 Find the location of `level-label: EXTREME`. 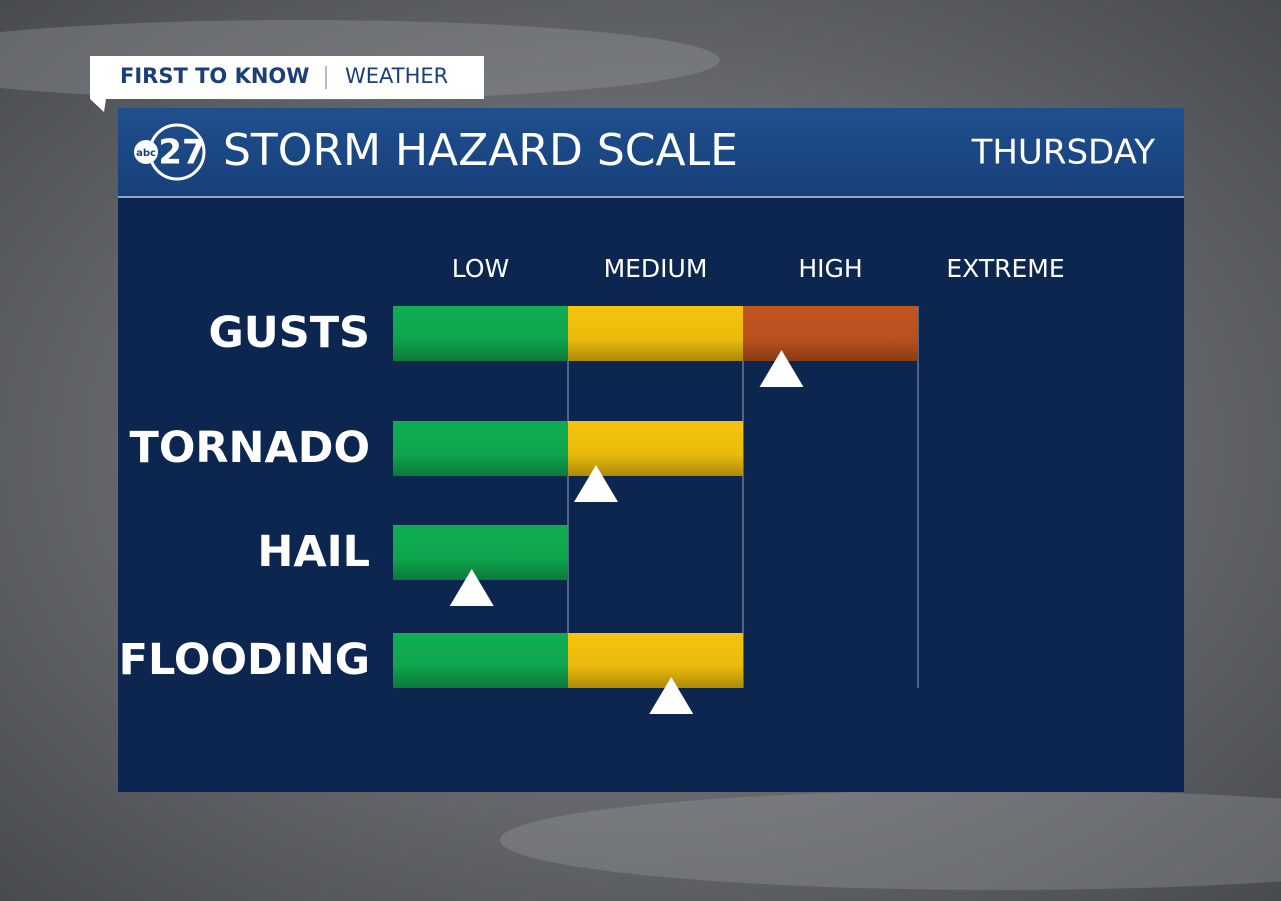

level-label: EXTREME is located at coordinates (1005, 268).